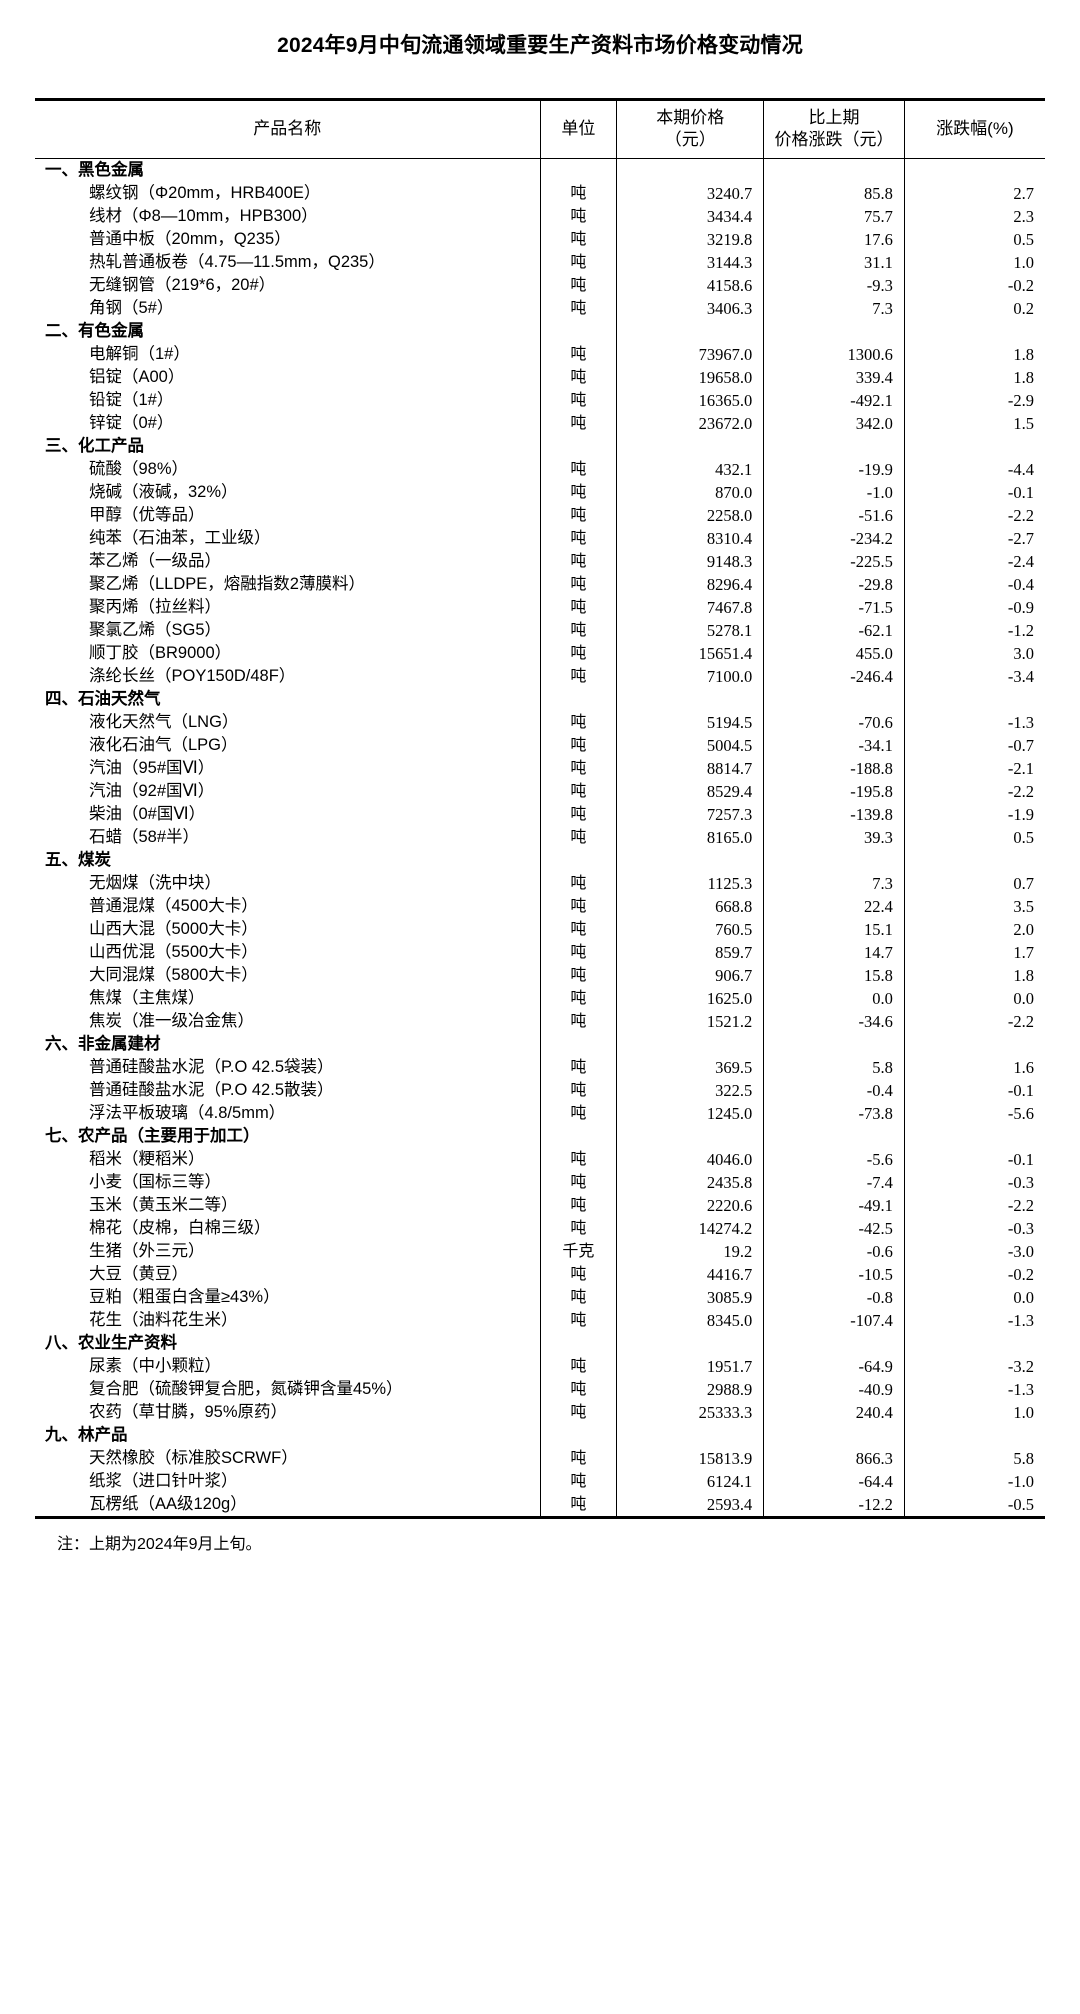  I want to click on cell-product-name: 液化天然气（LNG）, so click(164, 721).